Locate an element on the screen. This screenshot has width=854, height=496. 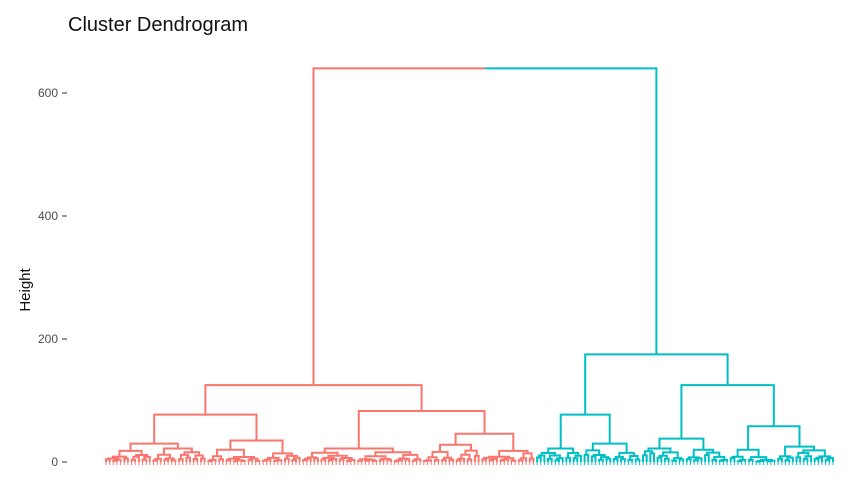
y-tick-label-3: 600 is located at coordinates (48, 93).